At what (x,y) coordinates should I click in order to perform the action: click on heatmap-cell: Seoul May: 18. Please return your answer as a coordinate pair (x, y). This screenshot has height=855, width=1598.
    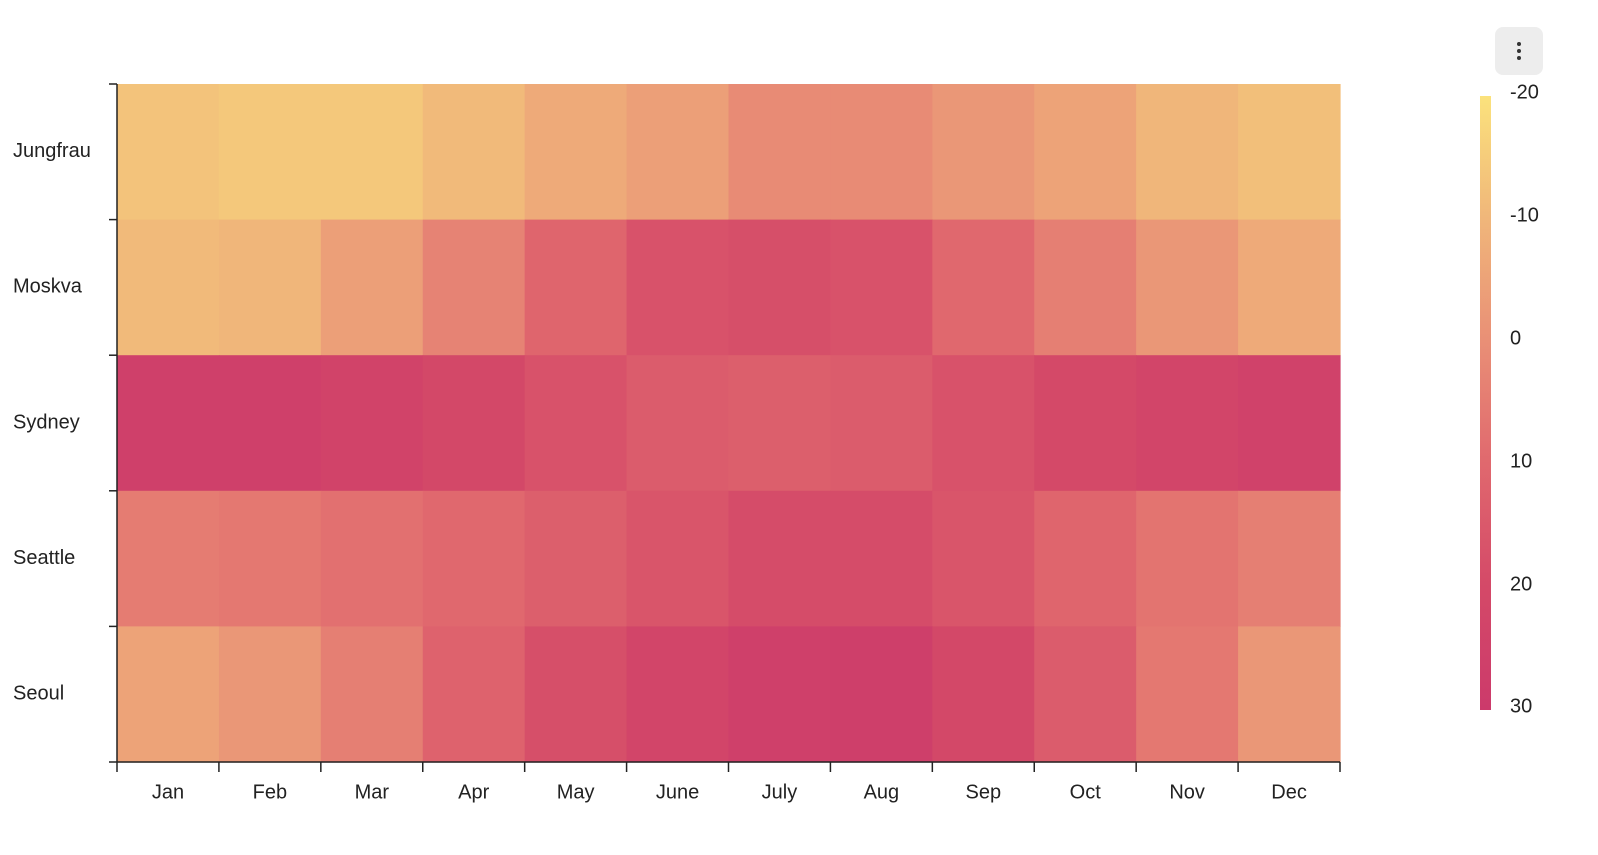
    Looking at the image, I should click on (576, 694).